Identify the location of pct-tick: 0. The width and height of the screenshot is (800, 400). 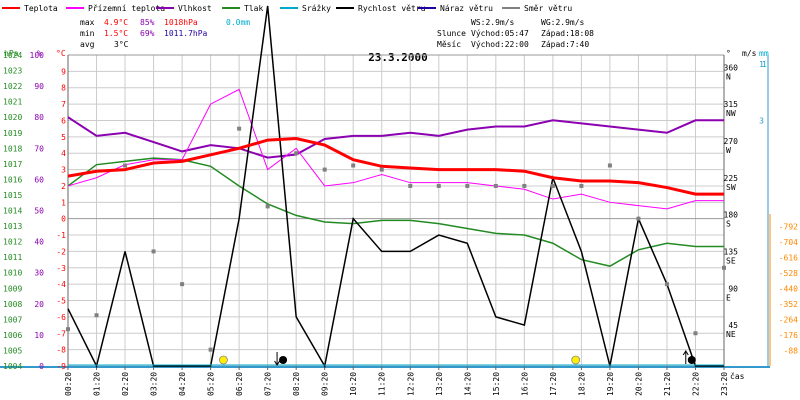
(41, 366).